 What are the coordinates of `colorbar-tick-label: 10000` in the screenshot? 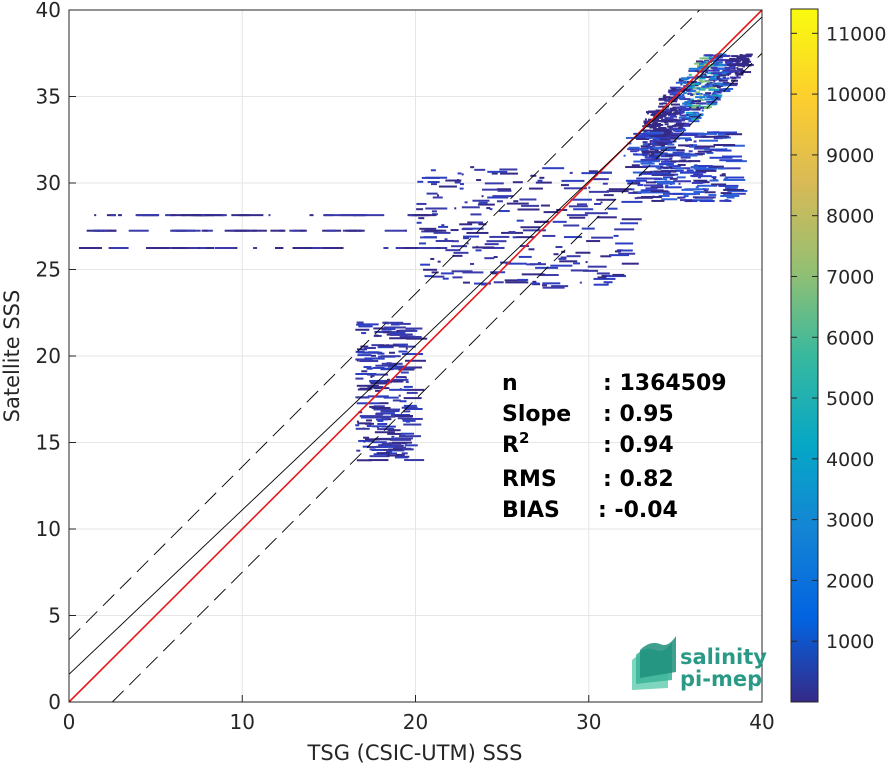 It's located at (856, 95).